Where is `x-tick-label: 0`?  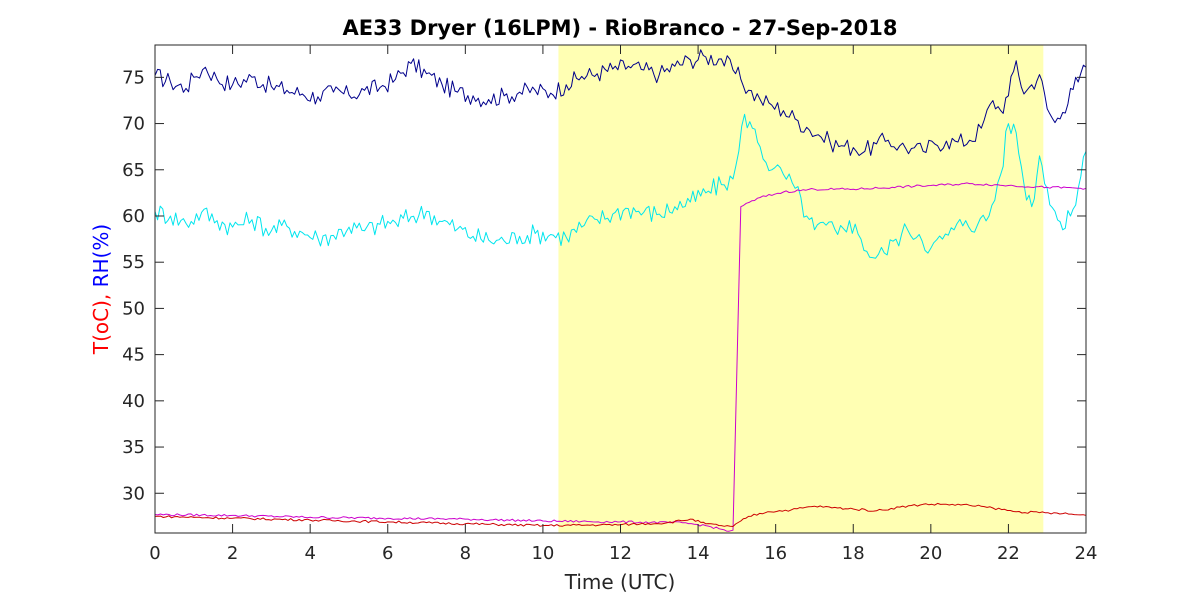
x-tick-label: 0 is located at coordinates (154, 553).